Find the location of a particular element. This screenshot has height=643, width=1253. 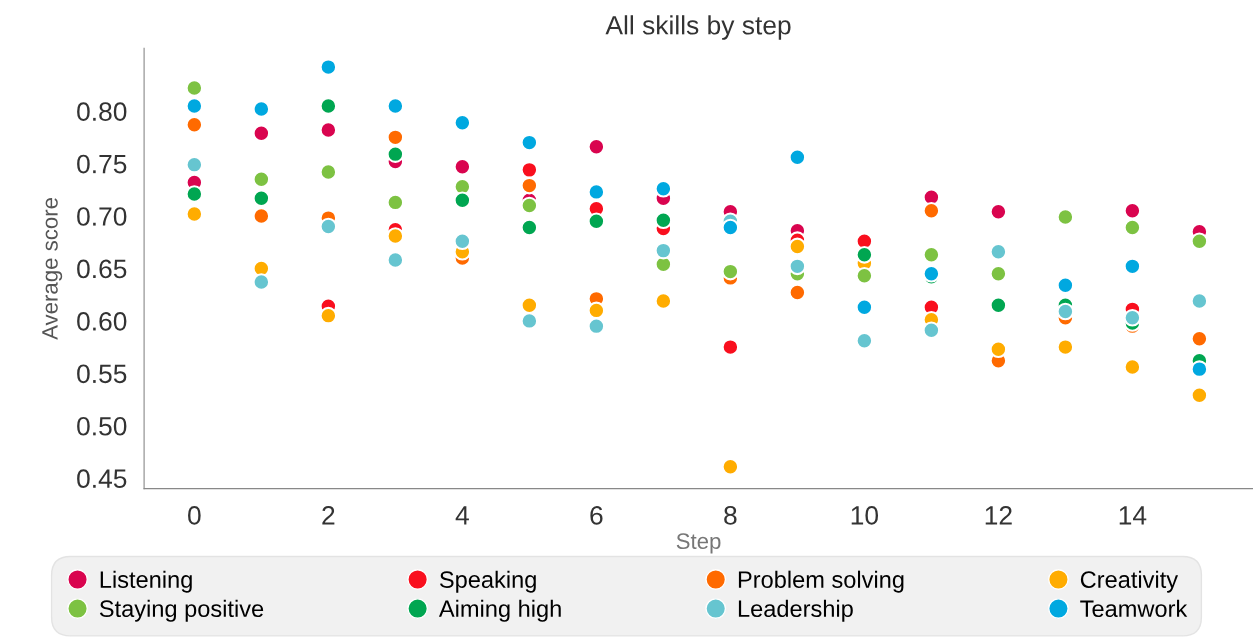

x-tick-label: 10 is located at coordinates (865, 515).